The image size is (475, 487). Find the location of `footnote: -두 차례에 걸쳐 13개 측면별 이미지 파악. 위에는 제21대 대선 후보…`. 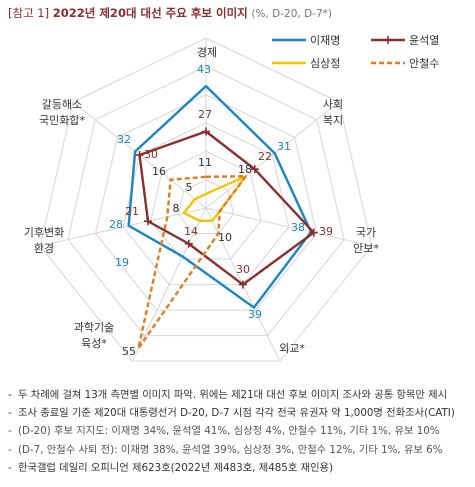

footnote: -두 차례에 걸쳐 13개 측면별 이미지 파악. 위에는 제21대 대선 후보… is located at coordinates (228, 395).